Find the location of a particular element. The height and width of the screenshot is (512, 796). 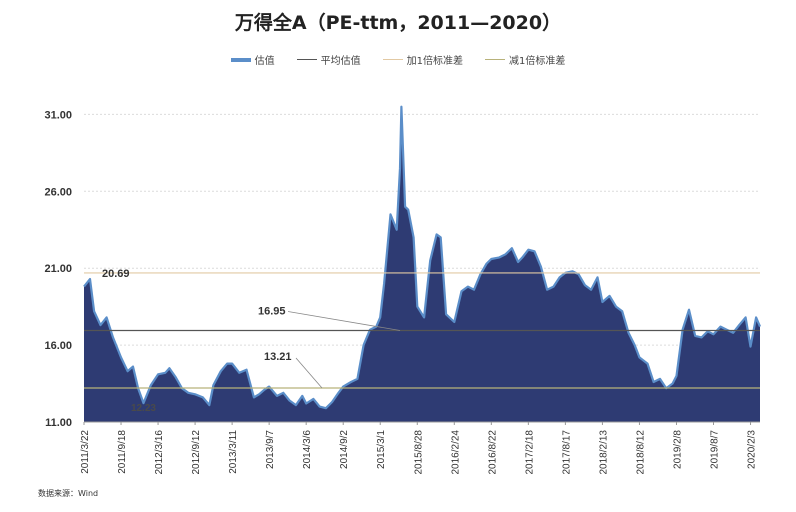

annotations-layer: 20.69 16.95 13.21 12.23 is located at coordinates (251, 341).